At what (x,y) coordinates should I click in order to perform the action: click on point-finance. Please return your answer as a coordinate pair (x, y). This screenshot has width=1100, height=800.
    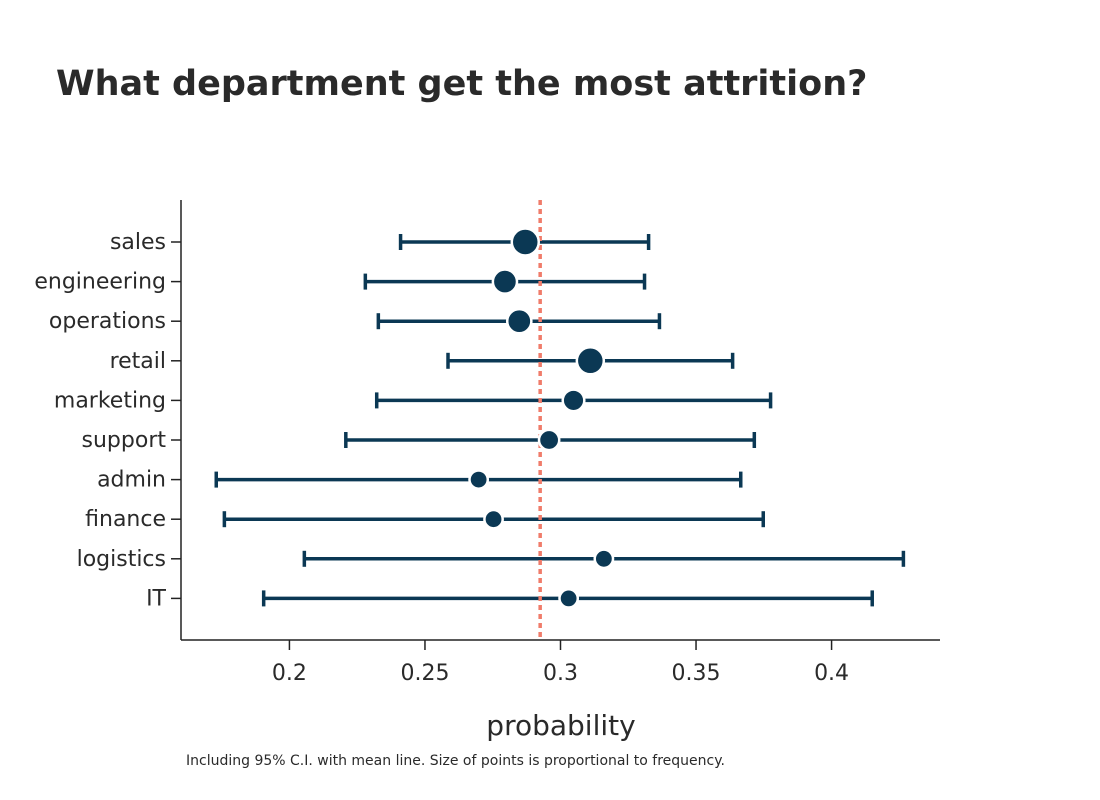
    Looking at the image, I should click on (493, 519).